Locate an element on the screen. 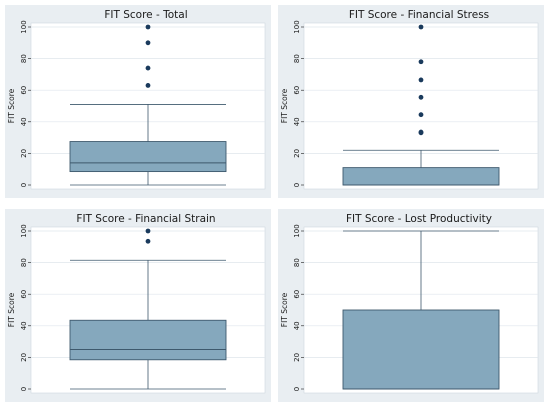 The height and width of the screenshot is (407, 550). chart-title: FIT Score - Financial Stress is located at coordinates (419, 15).